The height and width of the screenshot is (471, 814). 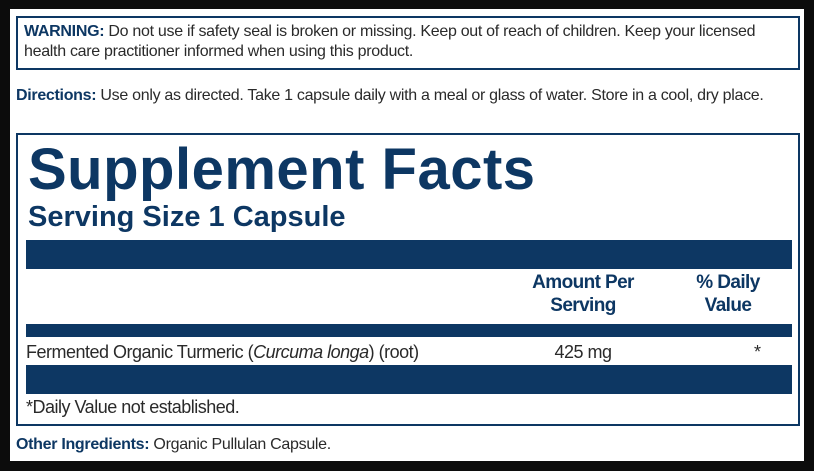 I want to click on amount-per-serving-header: Amount Per Serving, so click(x=583, y=294).